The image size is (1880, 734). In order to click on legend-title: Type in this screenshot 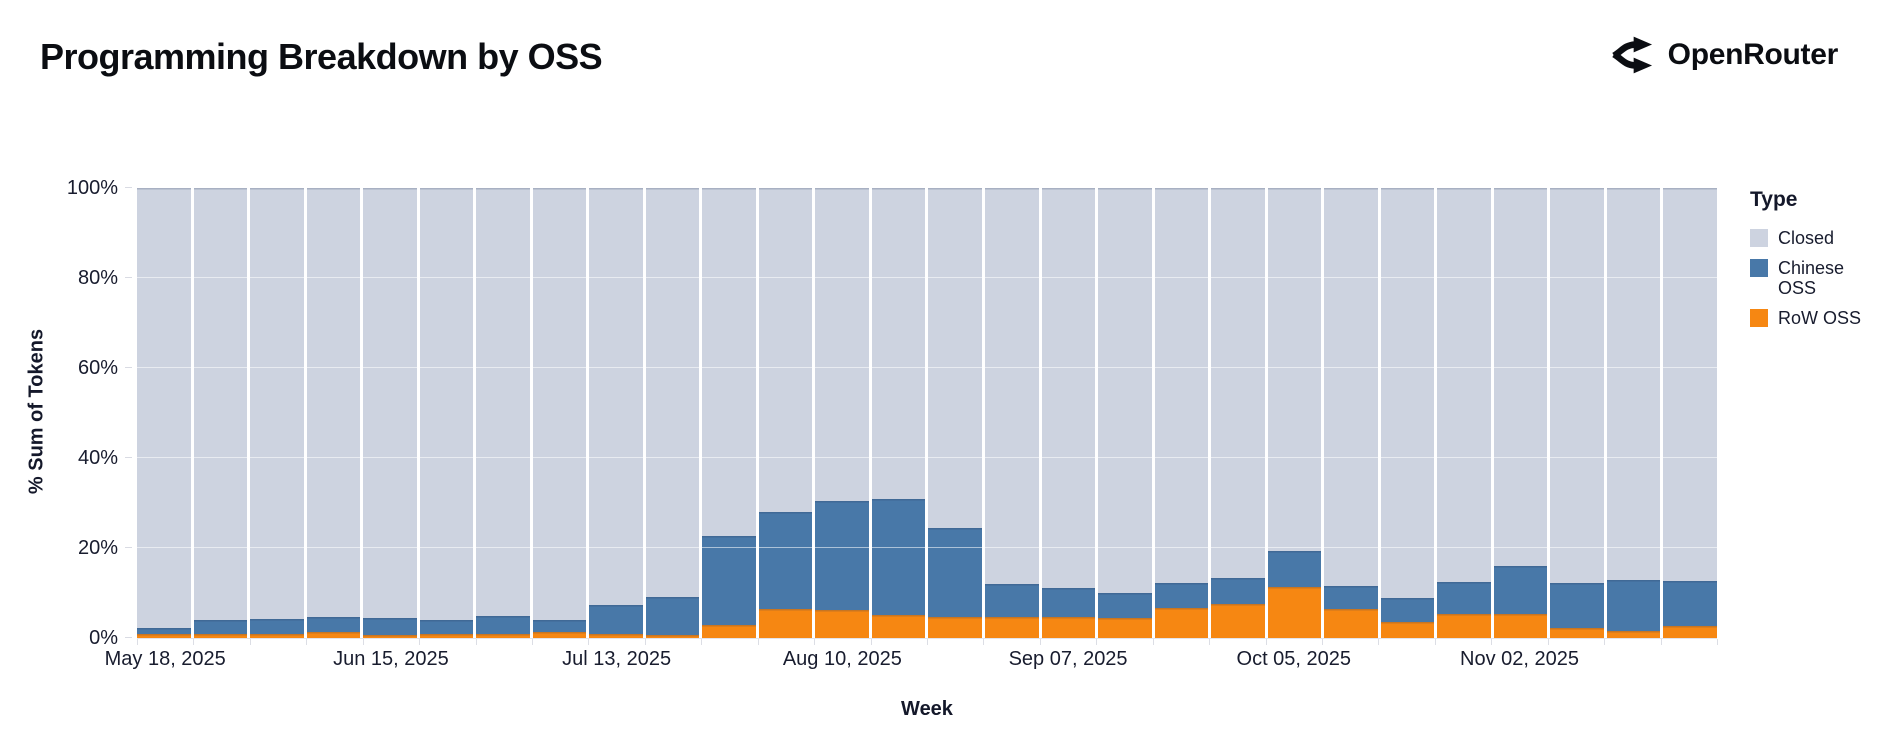, I will do `click(1774, 199)`.